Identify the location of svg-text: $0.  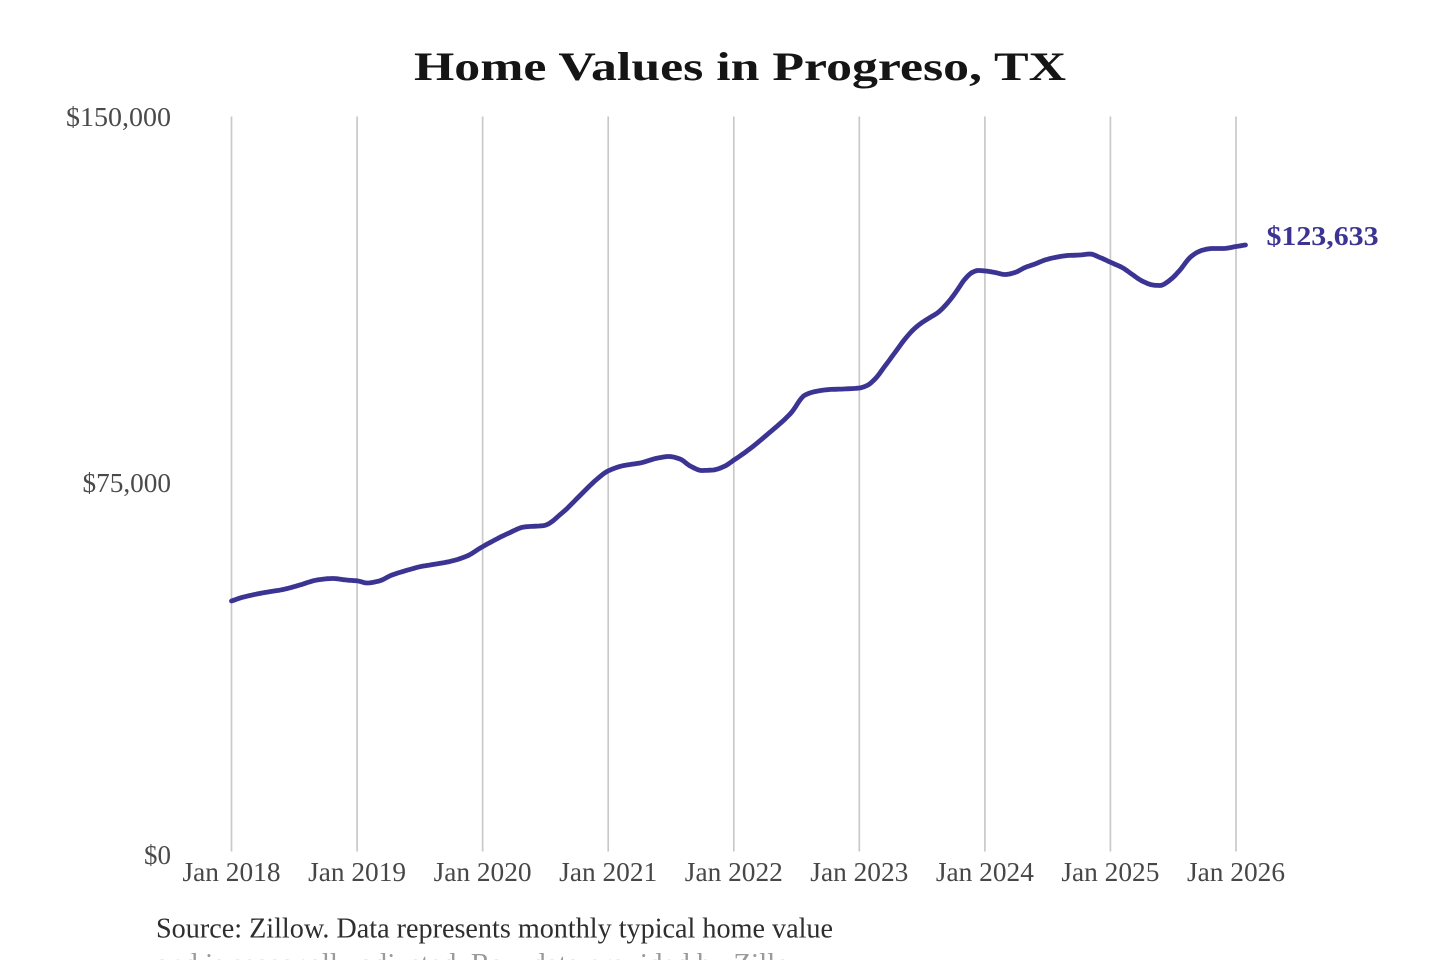
(157, 855).